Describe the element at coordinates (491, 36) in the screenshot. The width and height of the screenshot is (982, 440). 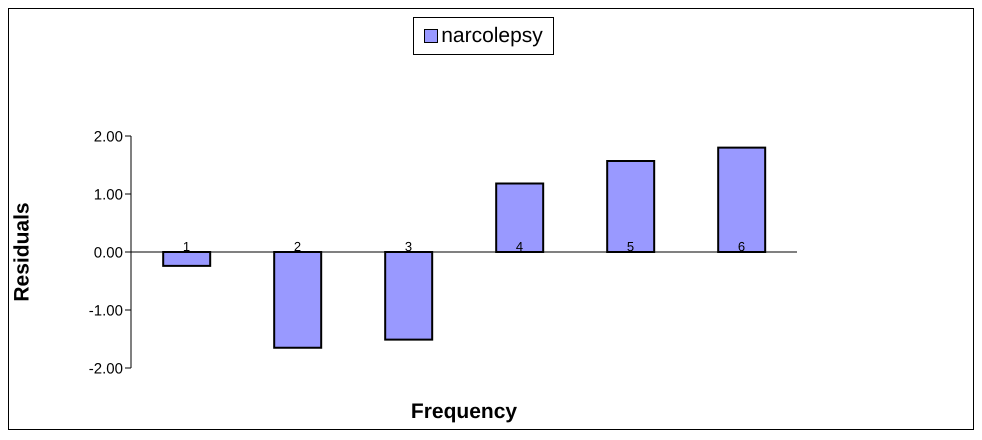
I see `legend-label: narcolepsy` at that location.